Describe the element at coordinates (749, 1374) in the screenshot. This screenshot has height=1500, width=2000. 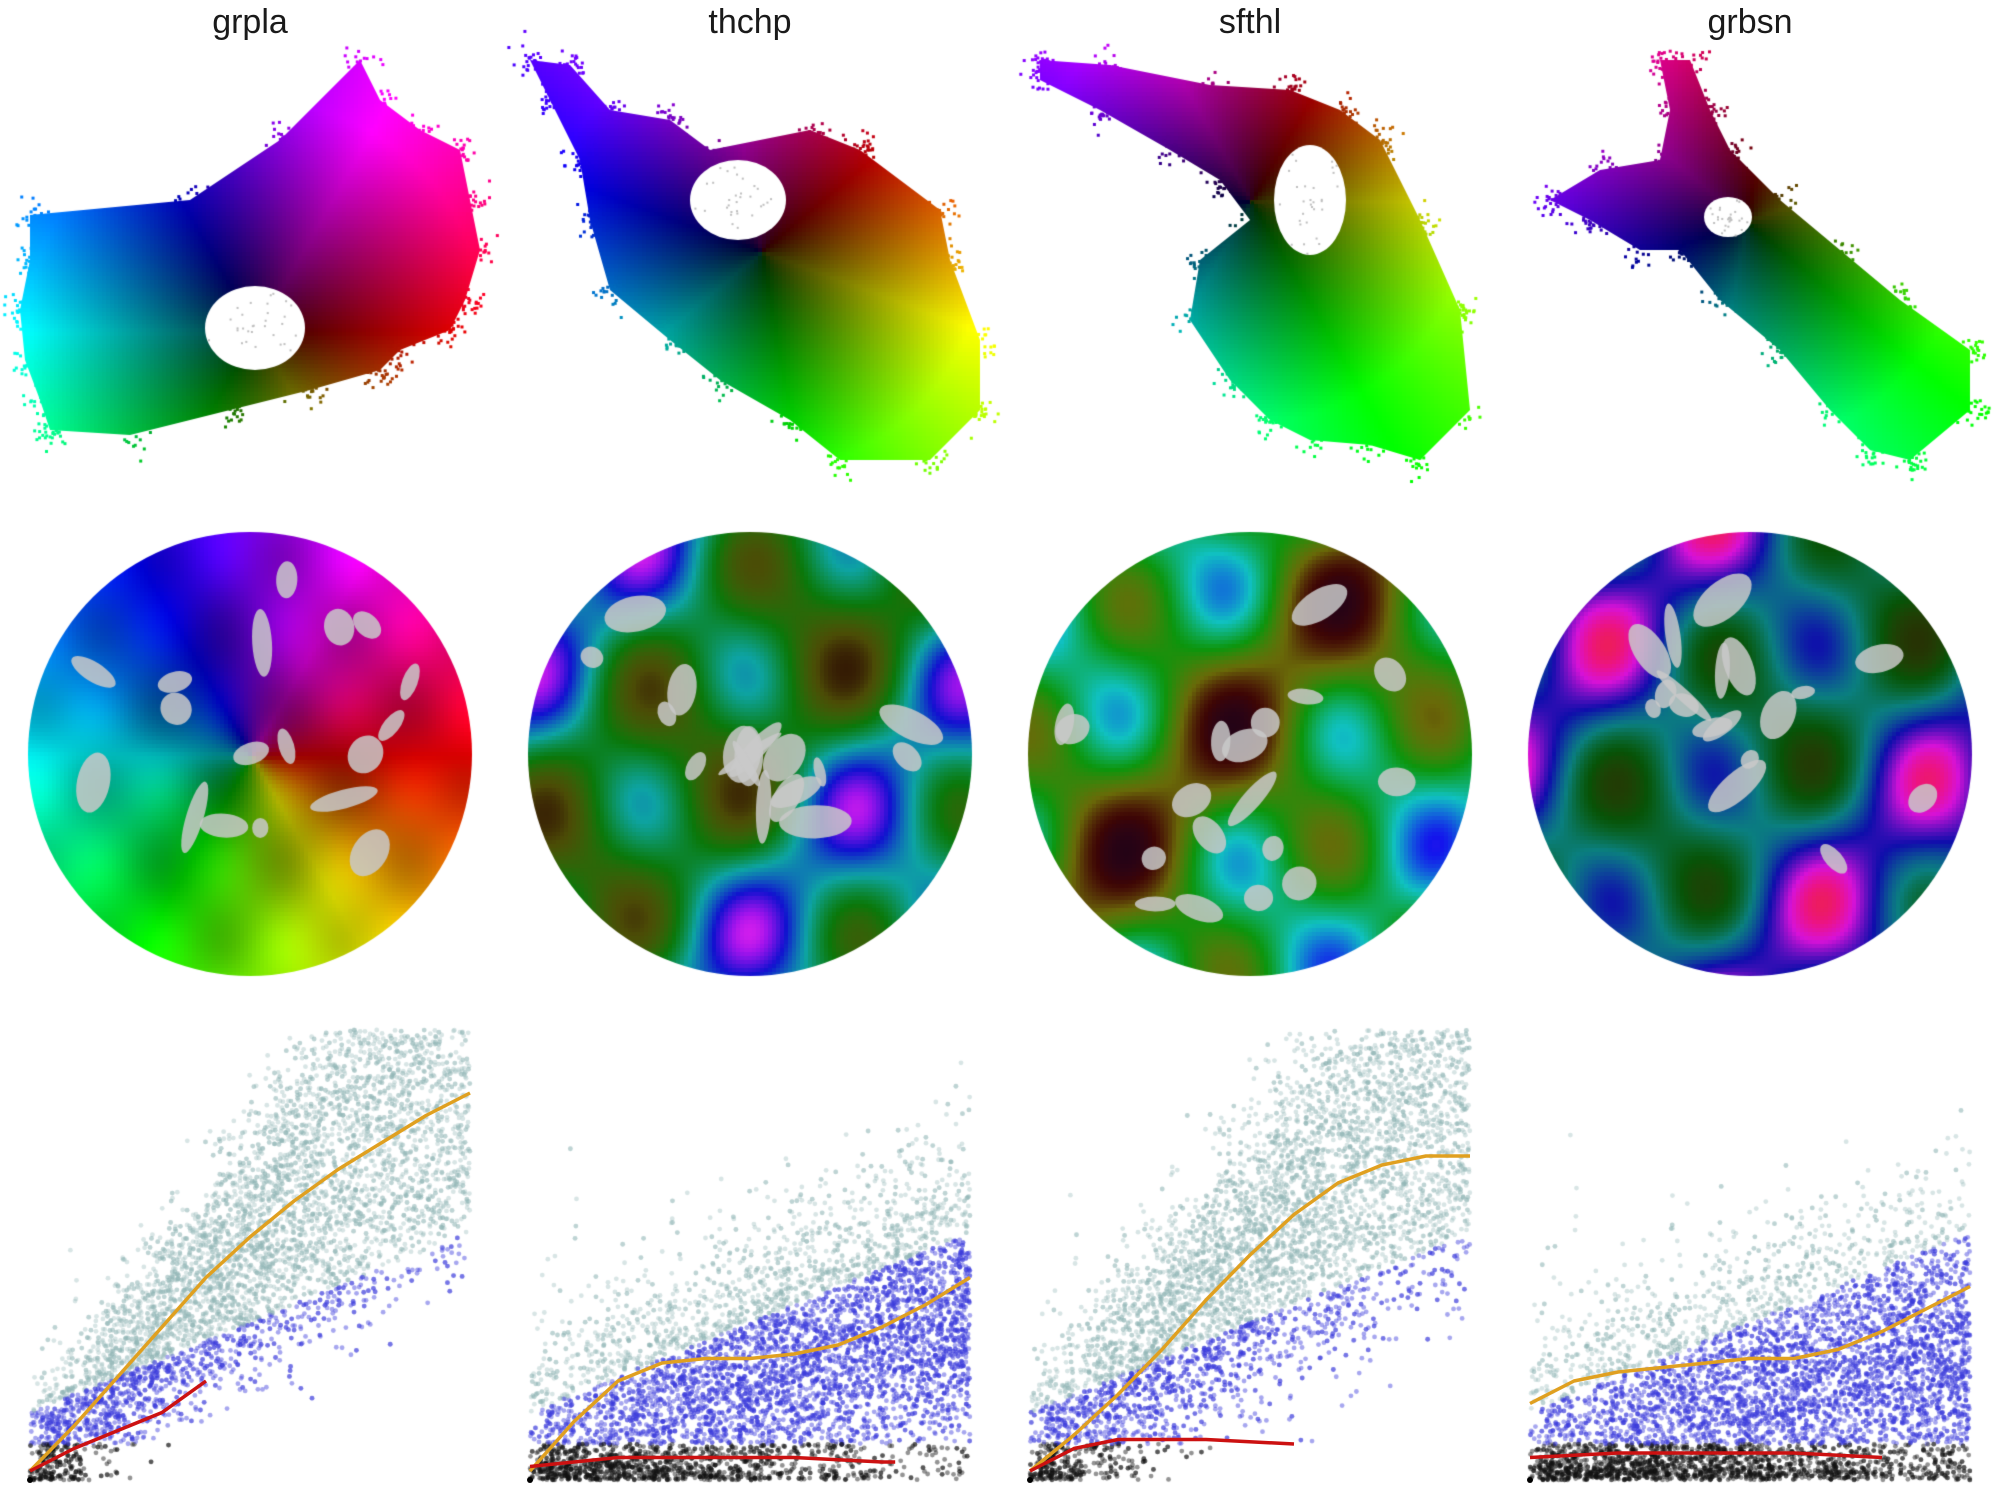
I see `panel-2-orange-curve` at that location.